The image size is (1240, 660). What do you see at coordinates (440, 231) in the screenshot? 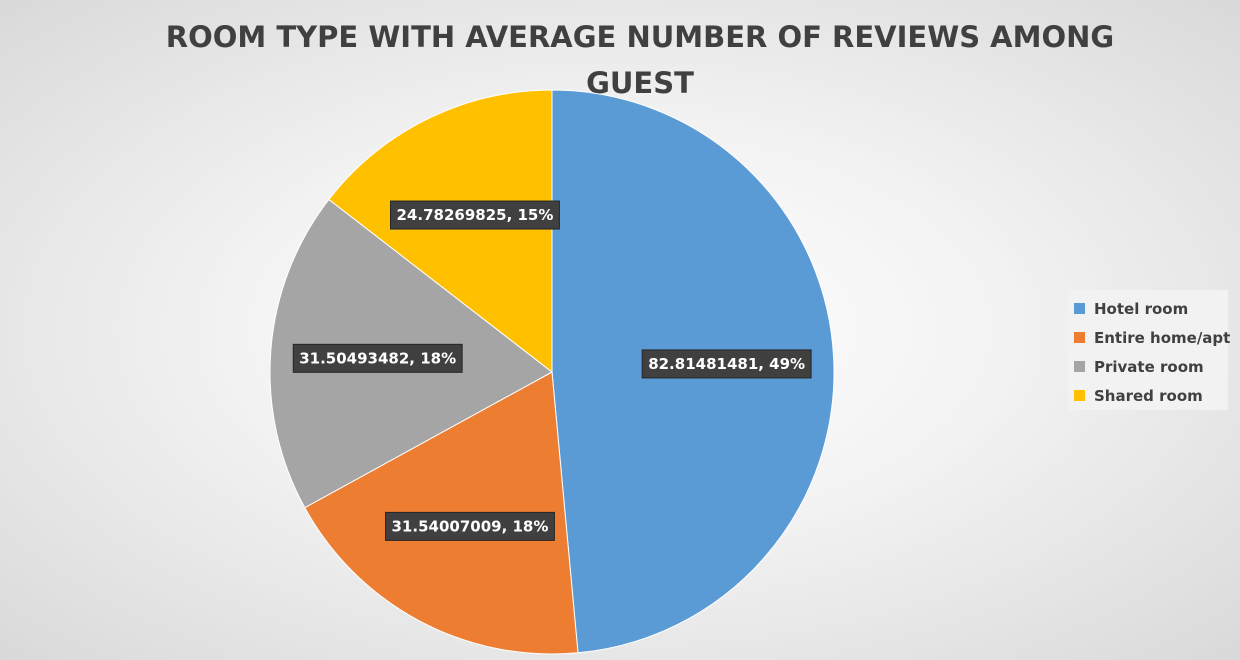
I see `pie-slice-shared-room` at bounding box center [440, 231].